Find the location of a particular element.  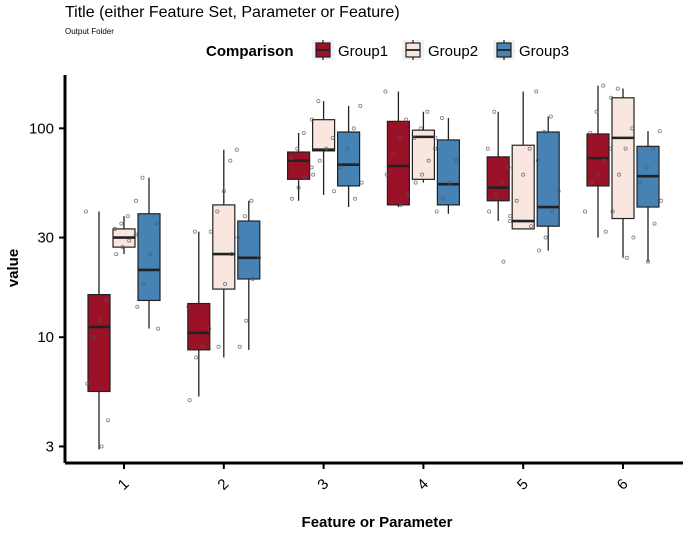

x-tick-label: 3 is located at coordinates (323, 485).